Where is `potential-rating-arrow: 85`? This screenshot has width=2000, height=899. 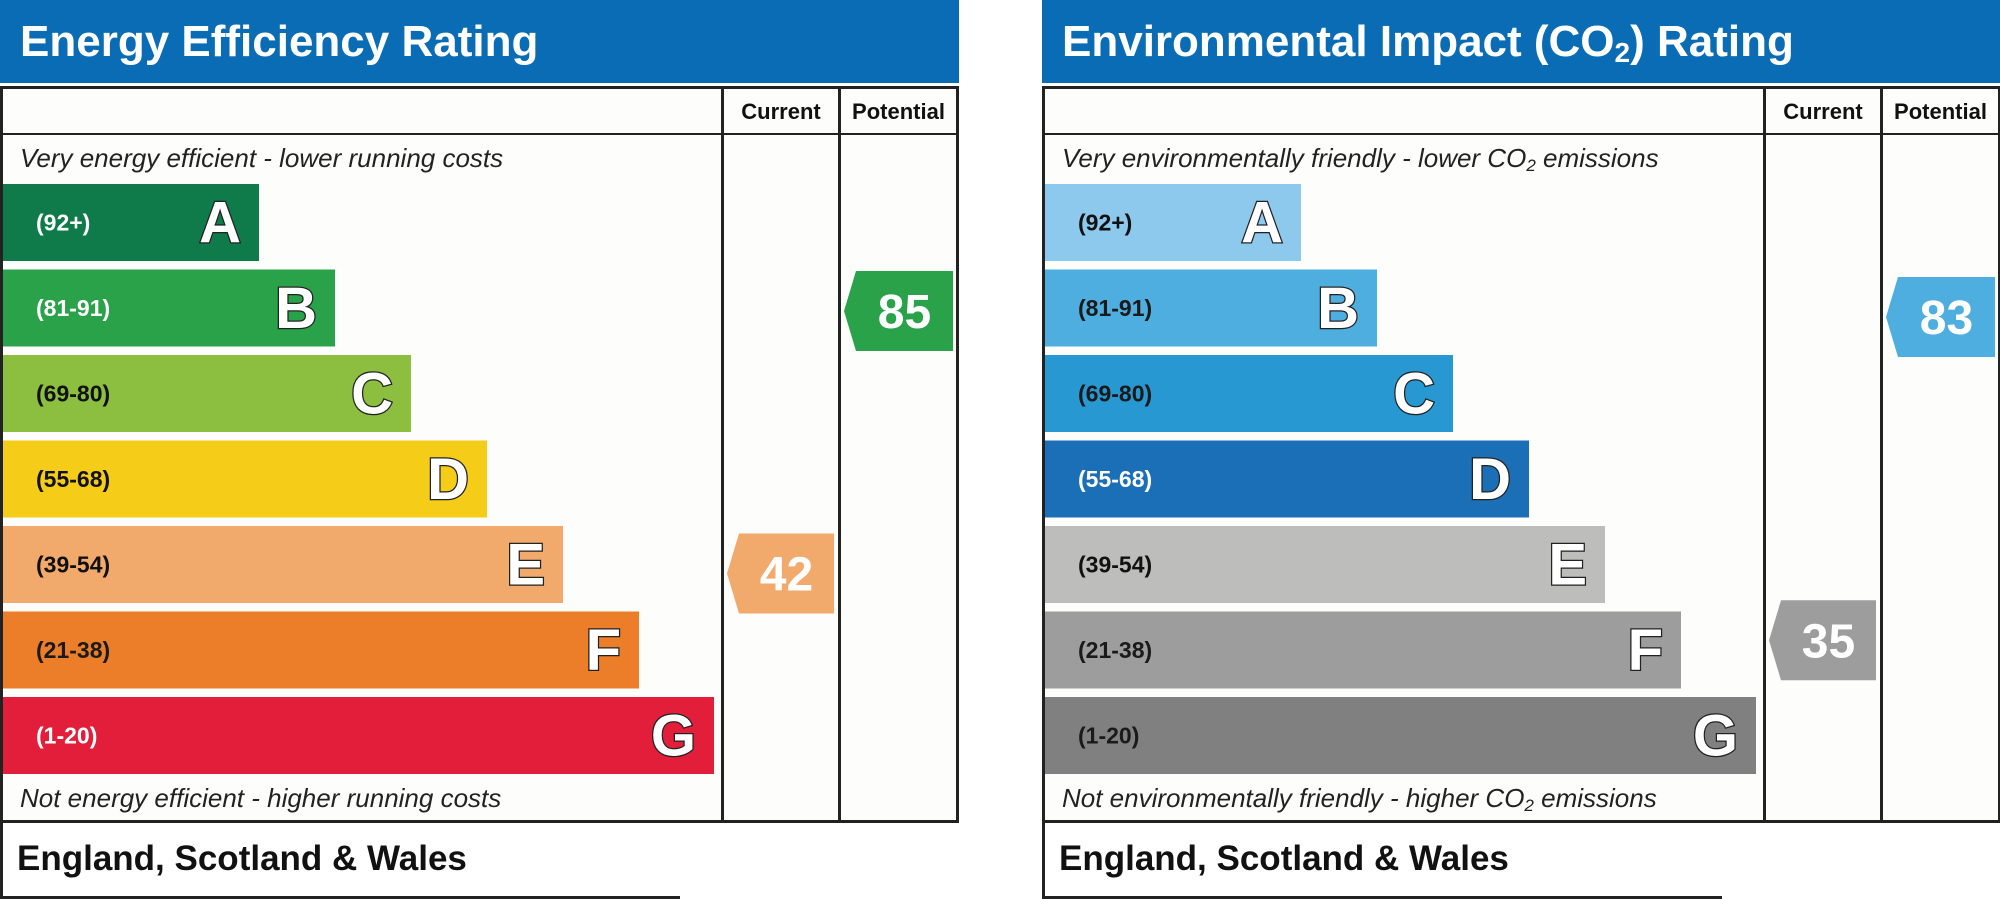 potential-rating-arrow: 85 is located at coordinates (898, 311).